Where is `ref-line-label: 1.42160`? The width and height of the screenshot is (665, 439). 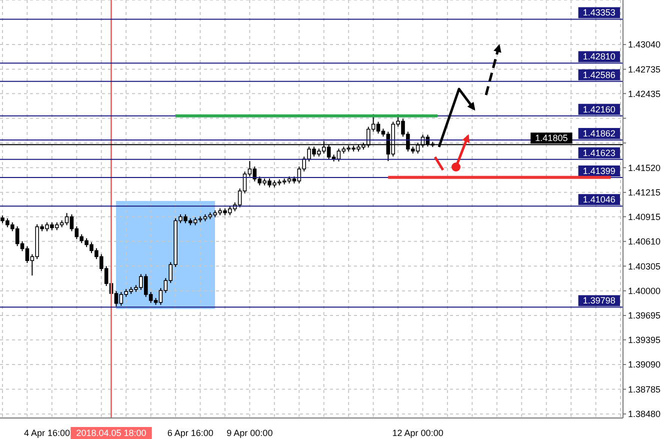
ref-line-label: 1.42160 is located at coordinates (599, 109).